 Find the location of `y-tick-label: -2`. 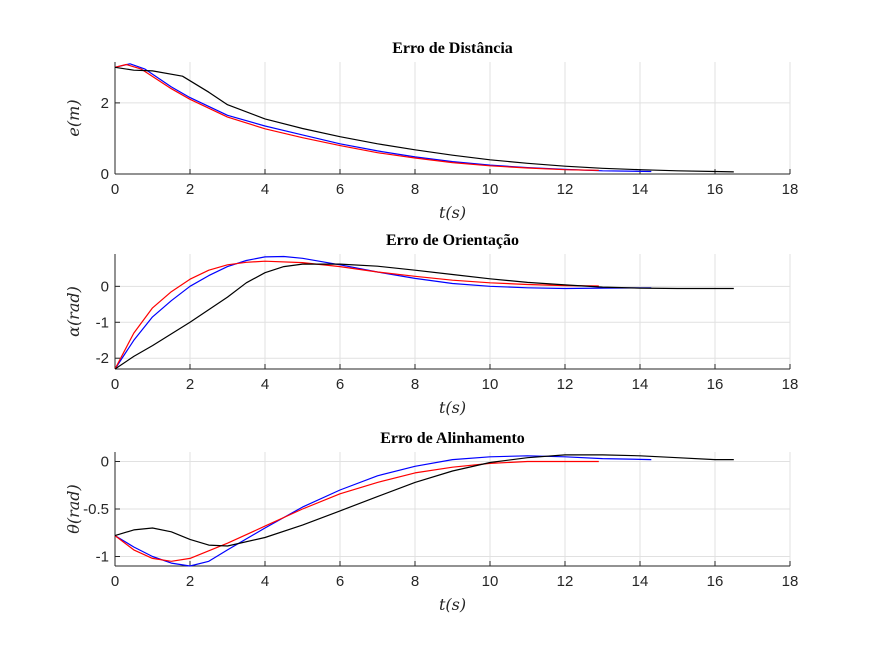

y-tick-label: -2 is located at coordinates (102, 358).